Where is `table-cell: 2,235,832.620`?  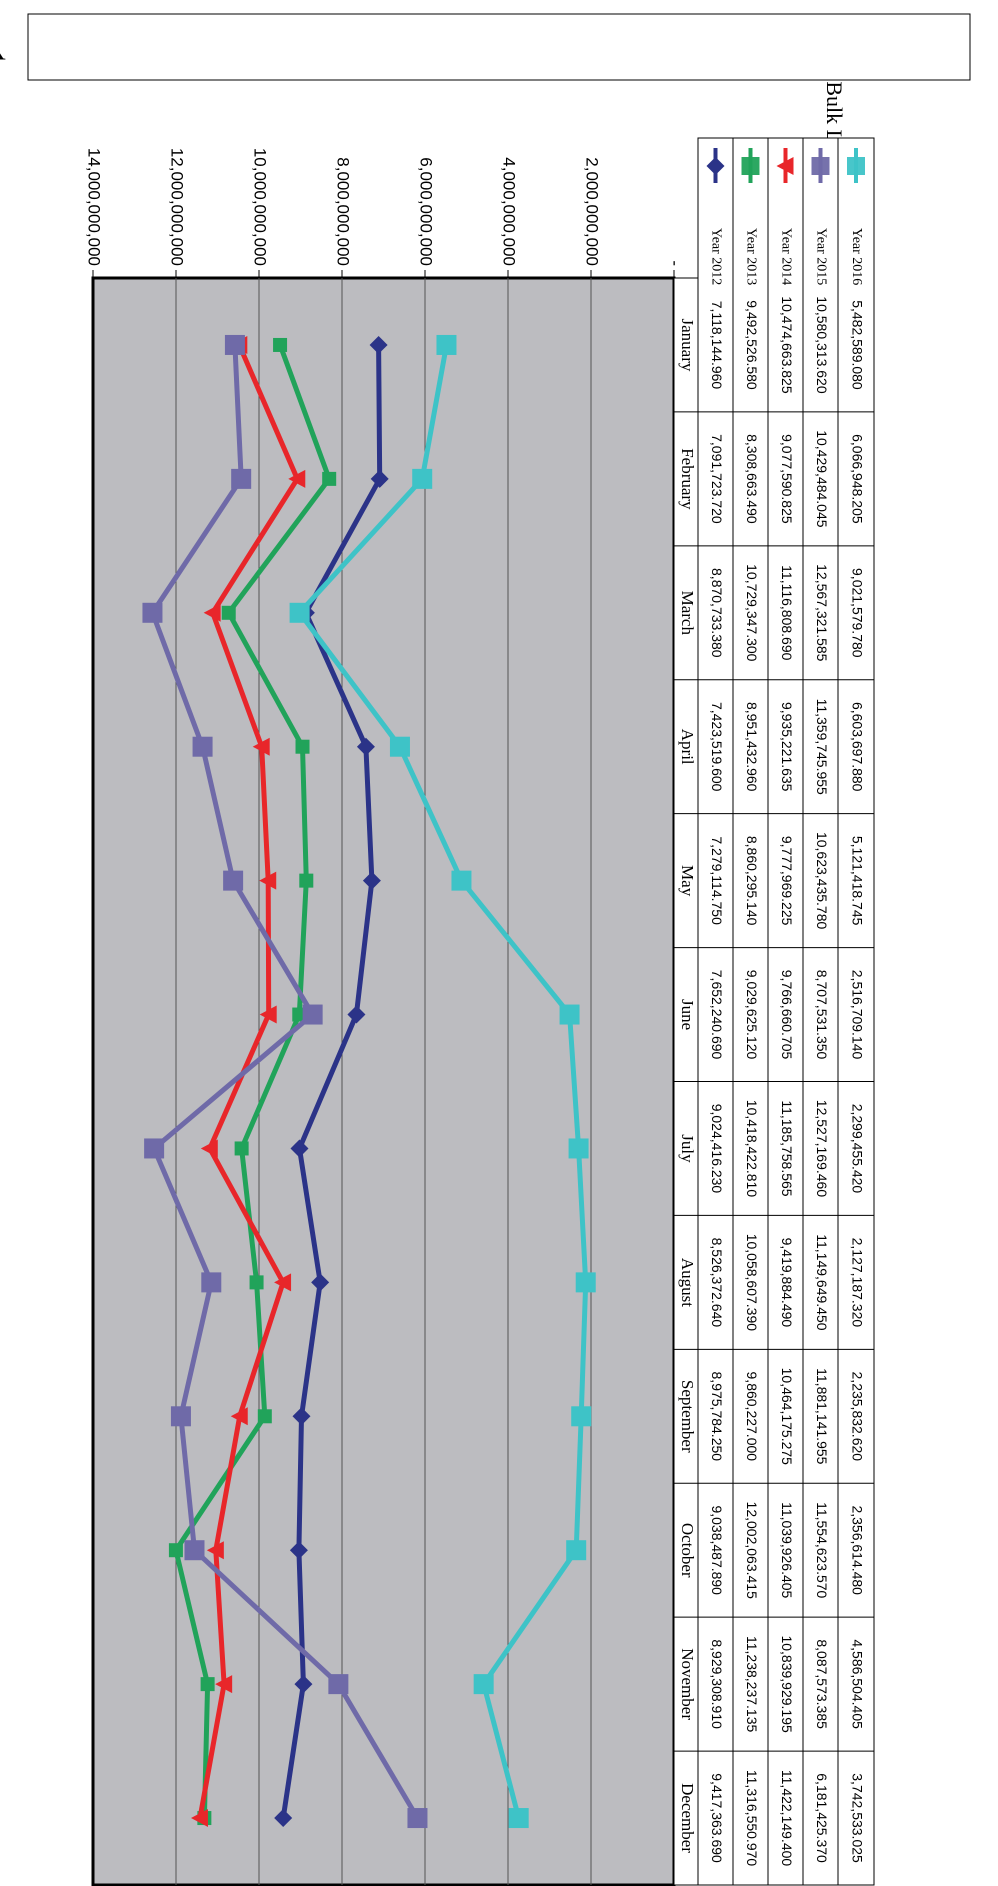
table-cell: 2,235,832.620 is located at coordinates (857, 1417).